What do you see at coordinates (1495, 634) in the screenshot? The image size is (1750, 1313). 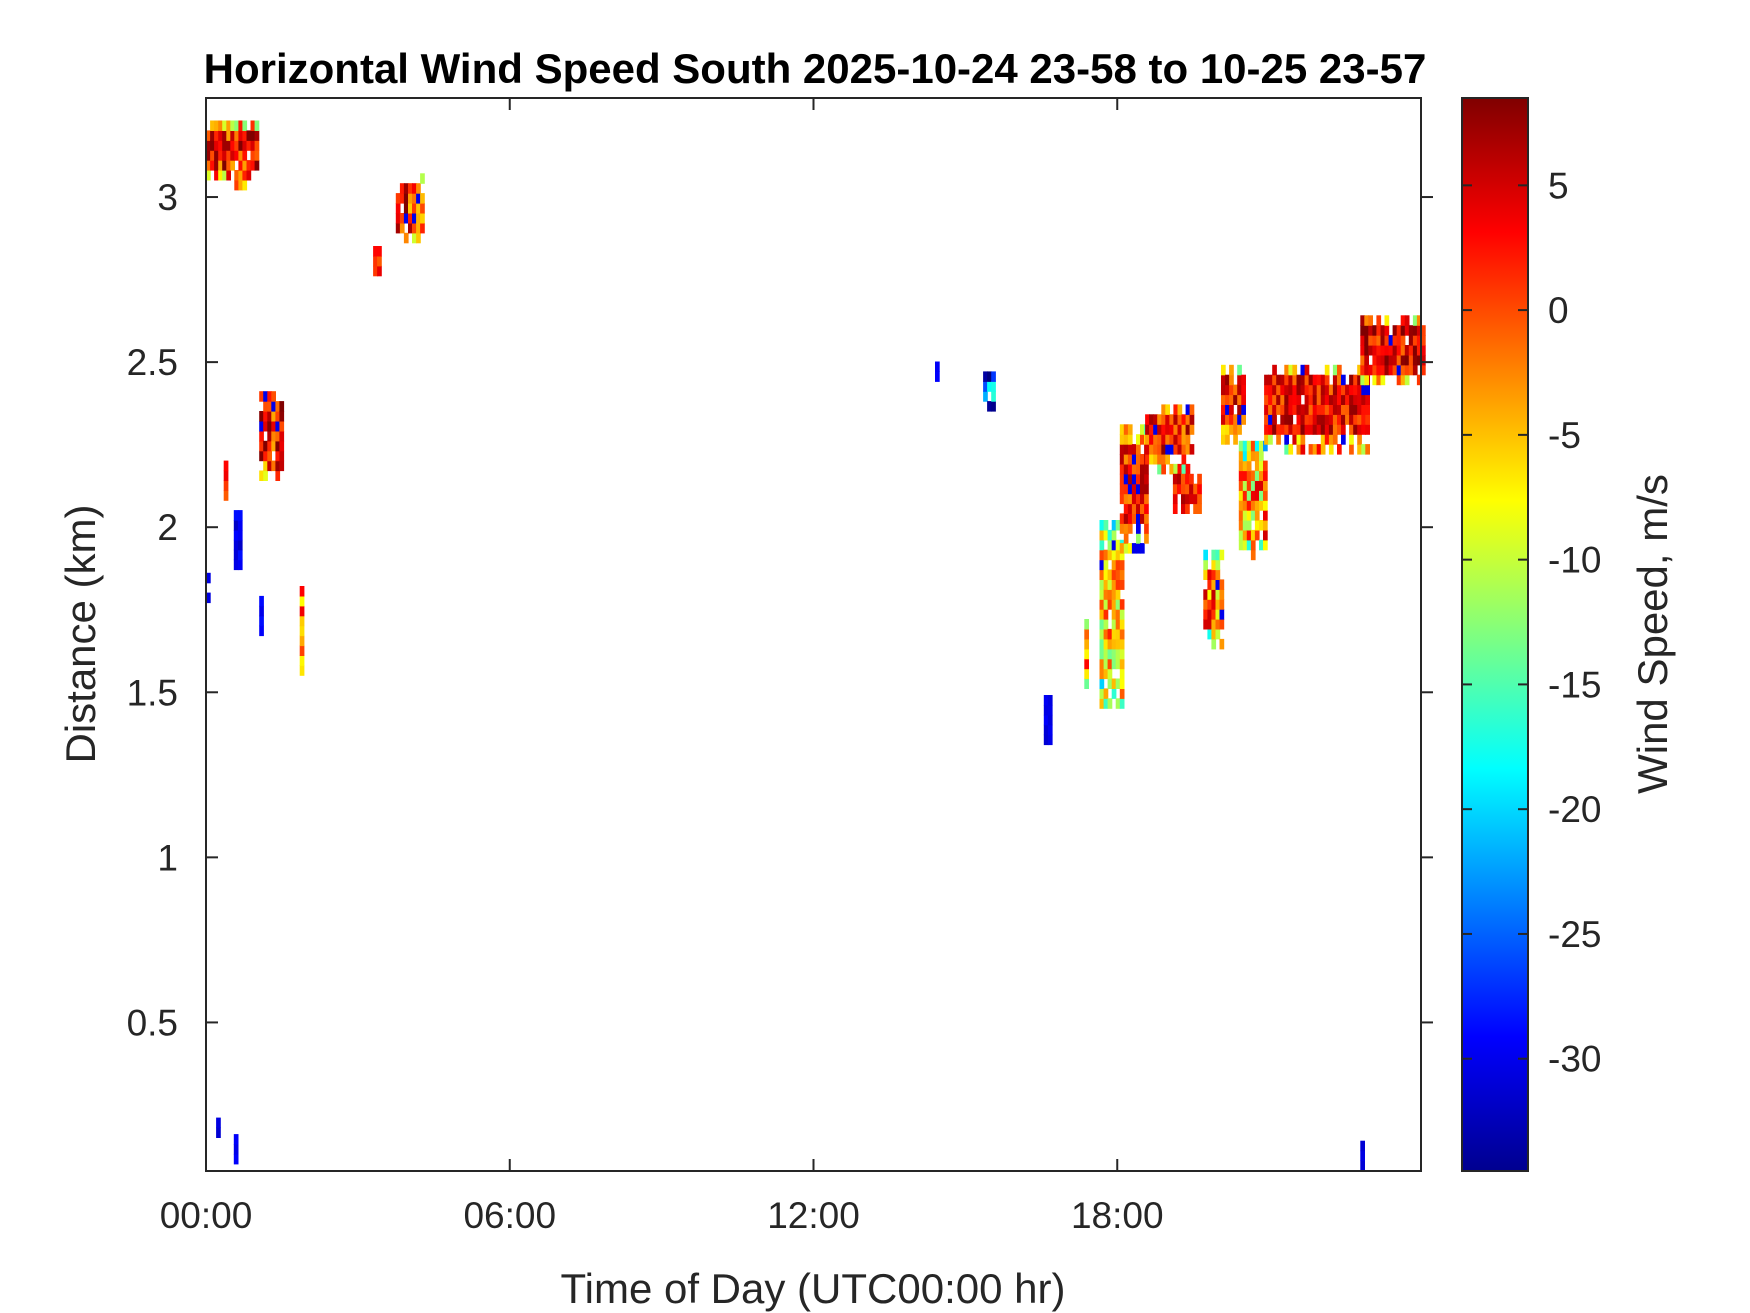 I see `colorbar` at bounding box center [1495, 634].